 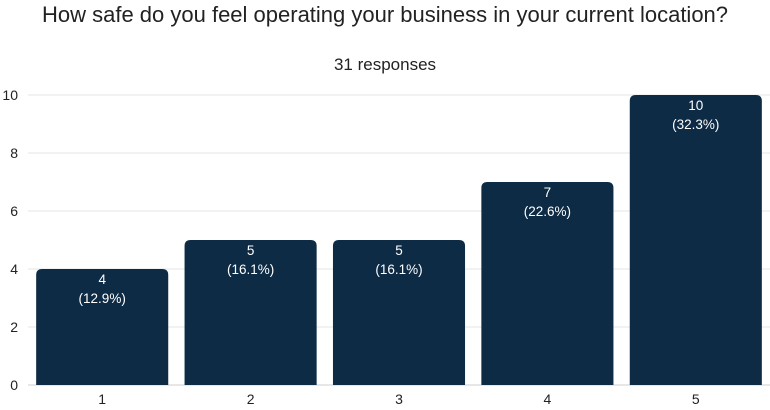 I want to click on bar-value-label: 7, so click(x=548, y=192).